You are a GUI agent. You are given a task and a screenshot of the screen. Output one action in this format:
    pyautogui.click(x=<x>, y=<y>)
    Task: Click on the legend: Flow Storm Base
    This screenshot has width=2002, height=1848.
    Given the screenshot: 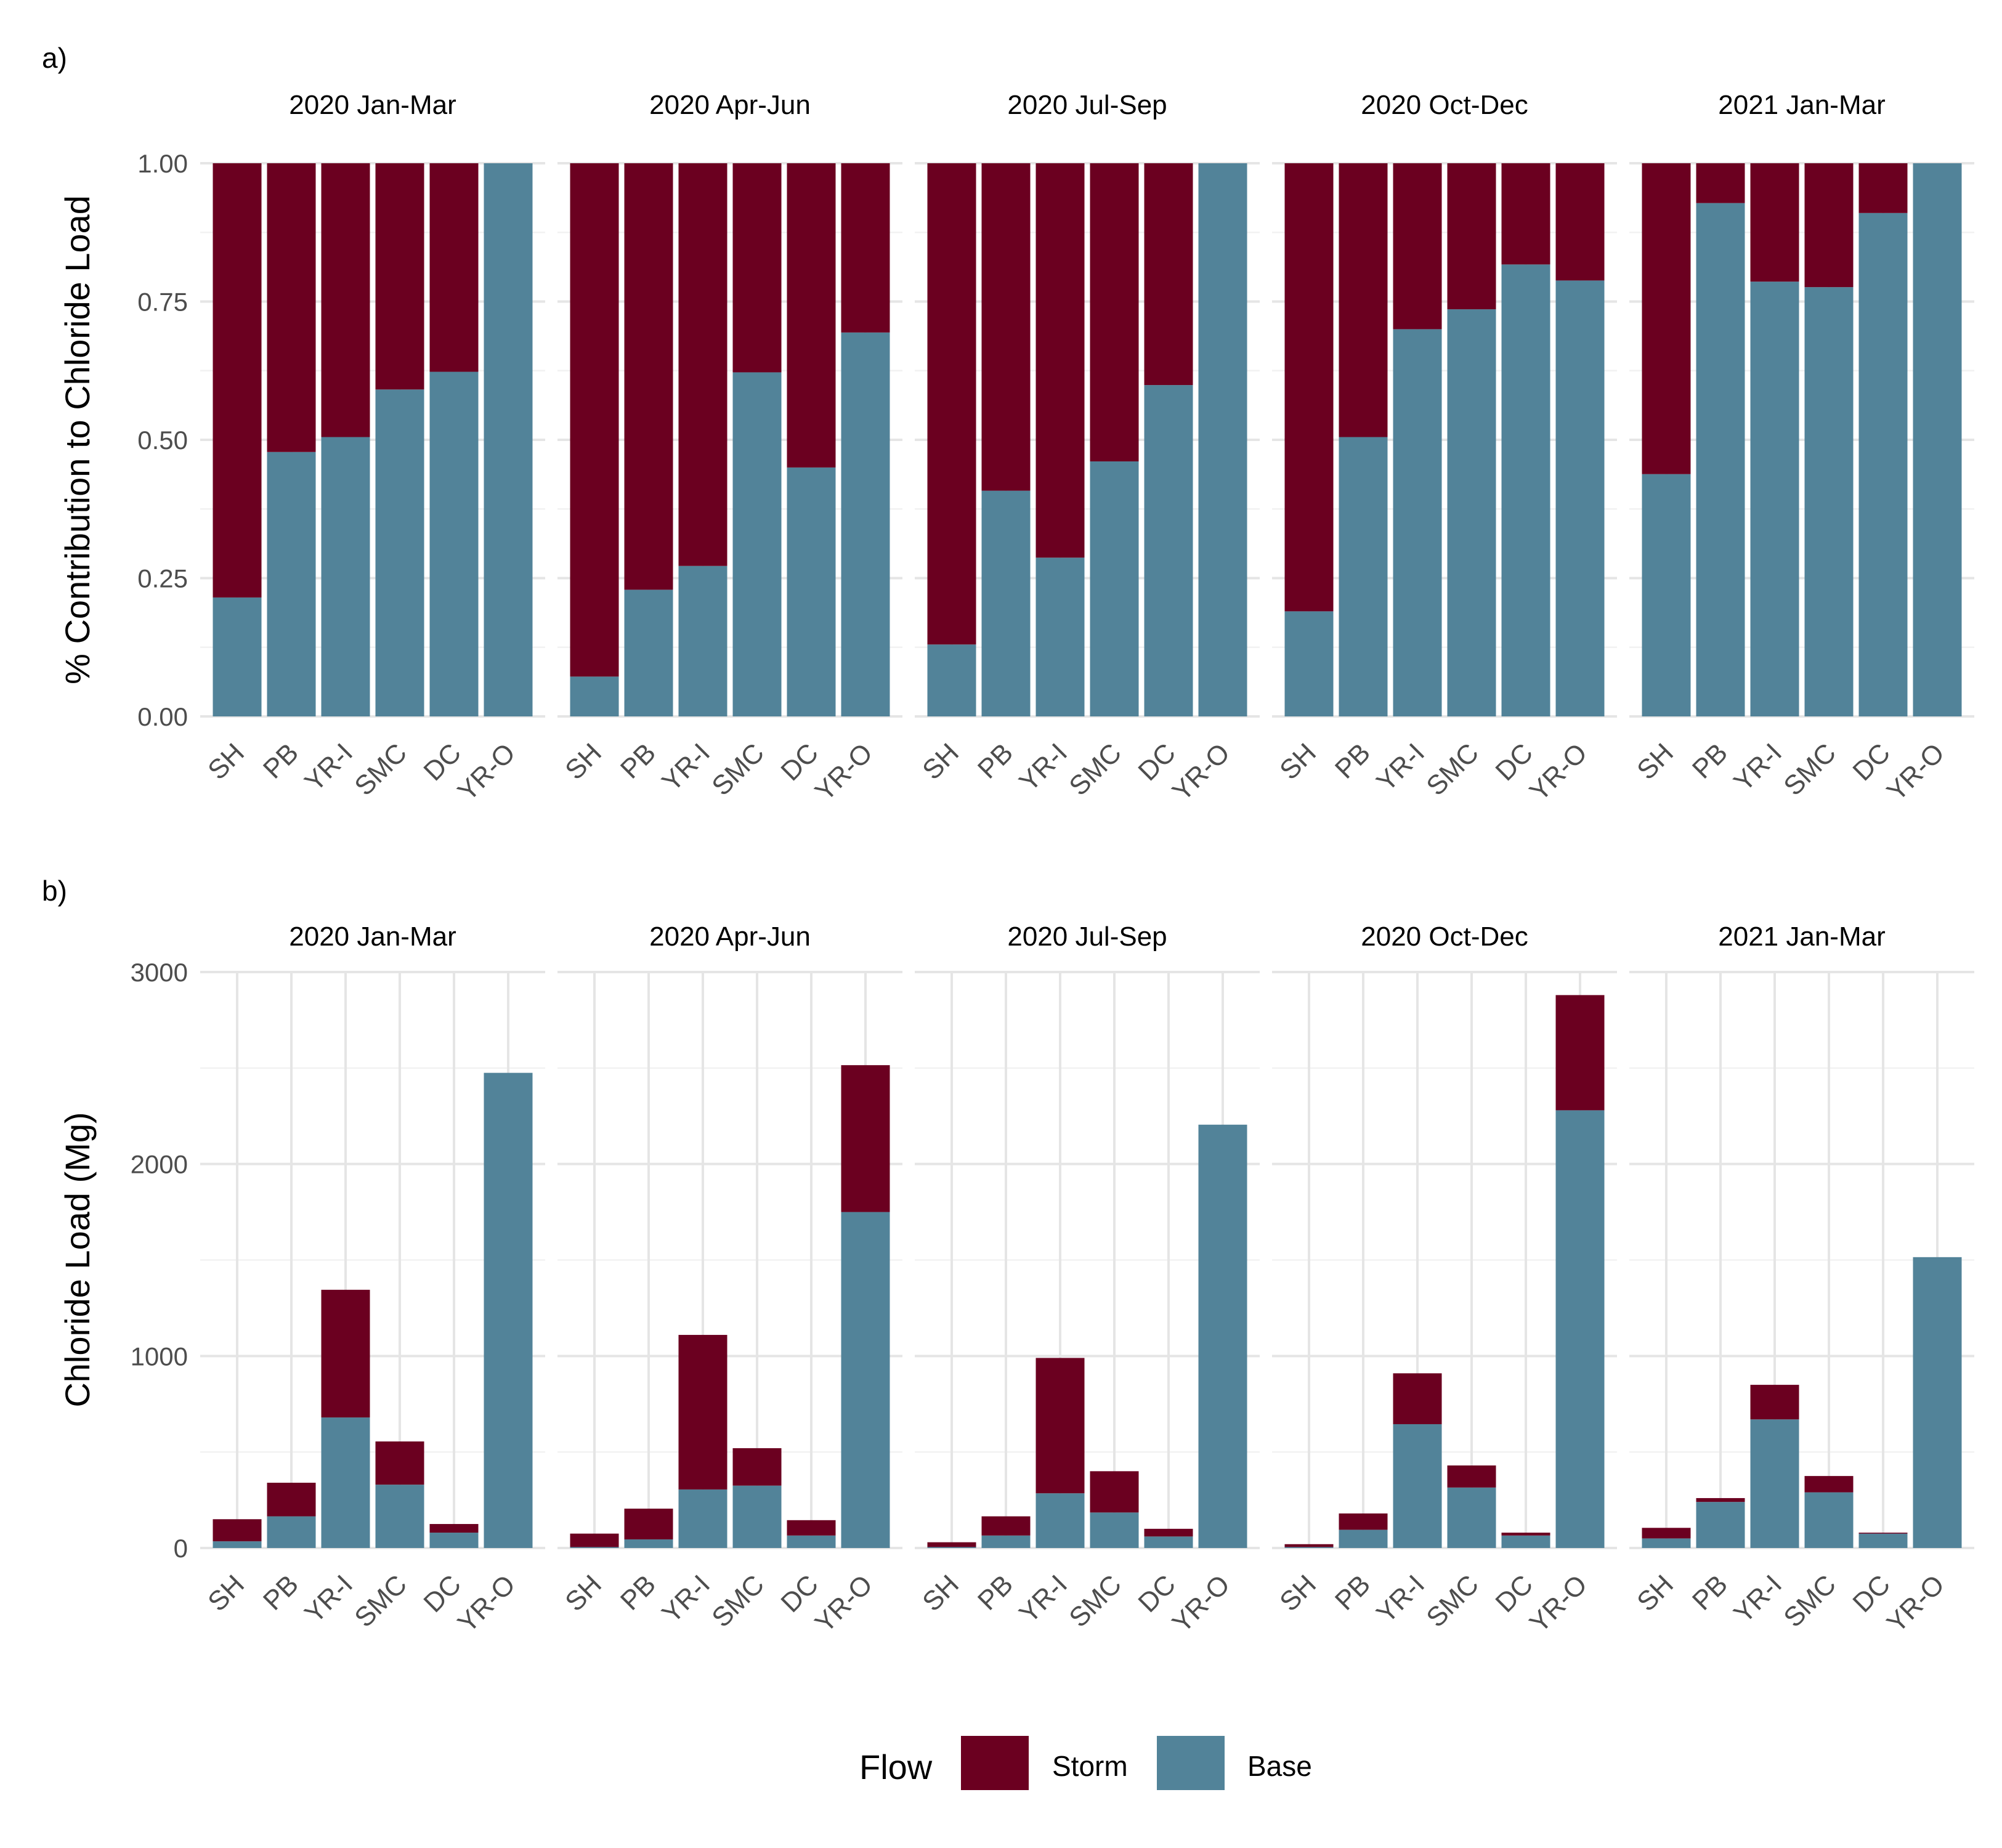 What is the action you would take?
    pyautogui.click(x=1085, y=1763)
    